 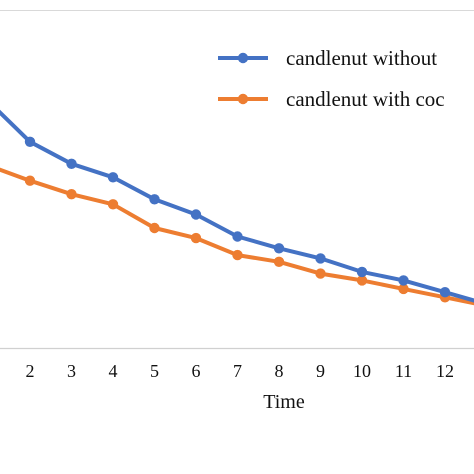 What do you see at coordinates (362, 371) in the screenshot?
I see `x-tick-label: 10` at bounding box center [362, 371].